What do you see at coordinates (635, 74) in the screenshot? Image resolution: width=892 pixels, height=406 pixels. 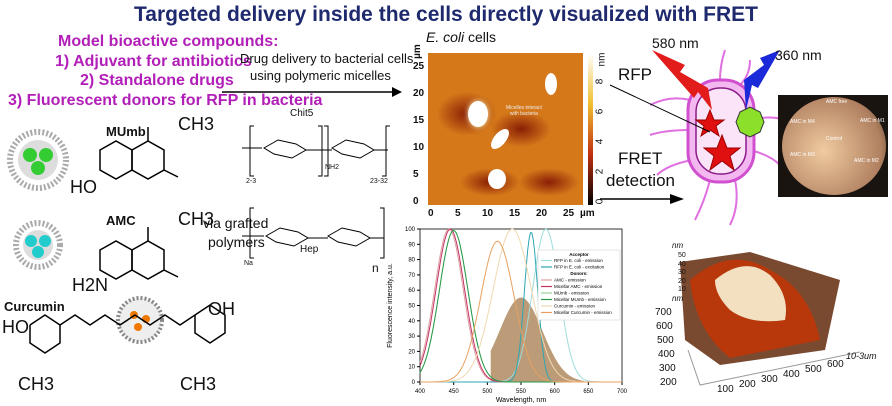 I see `rfp-label: RFP` at bounding box center [635, 74].